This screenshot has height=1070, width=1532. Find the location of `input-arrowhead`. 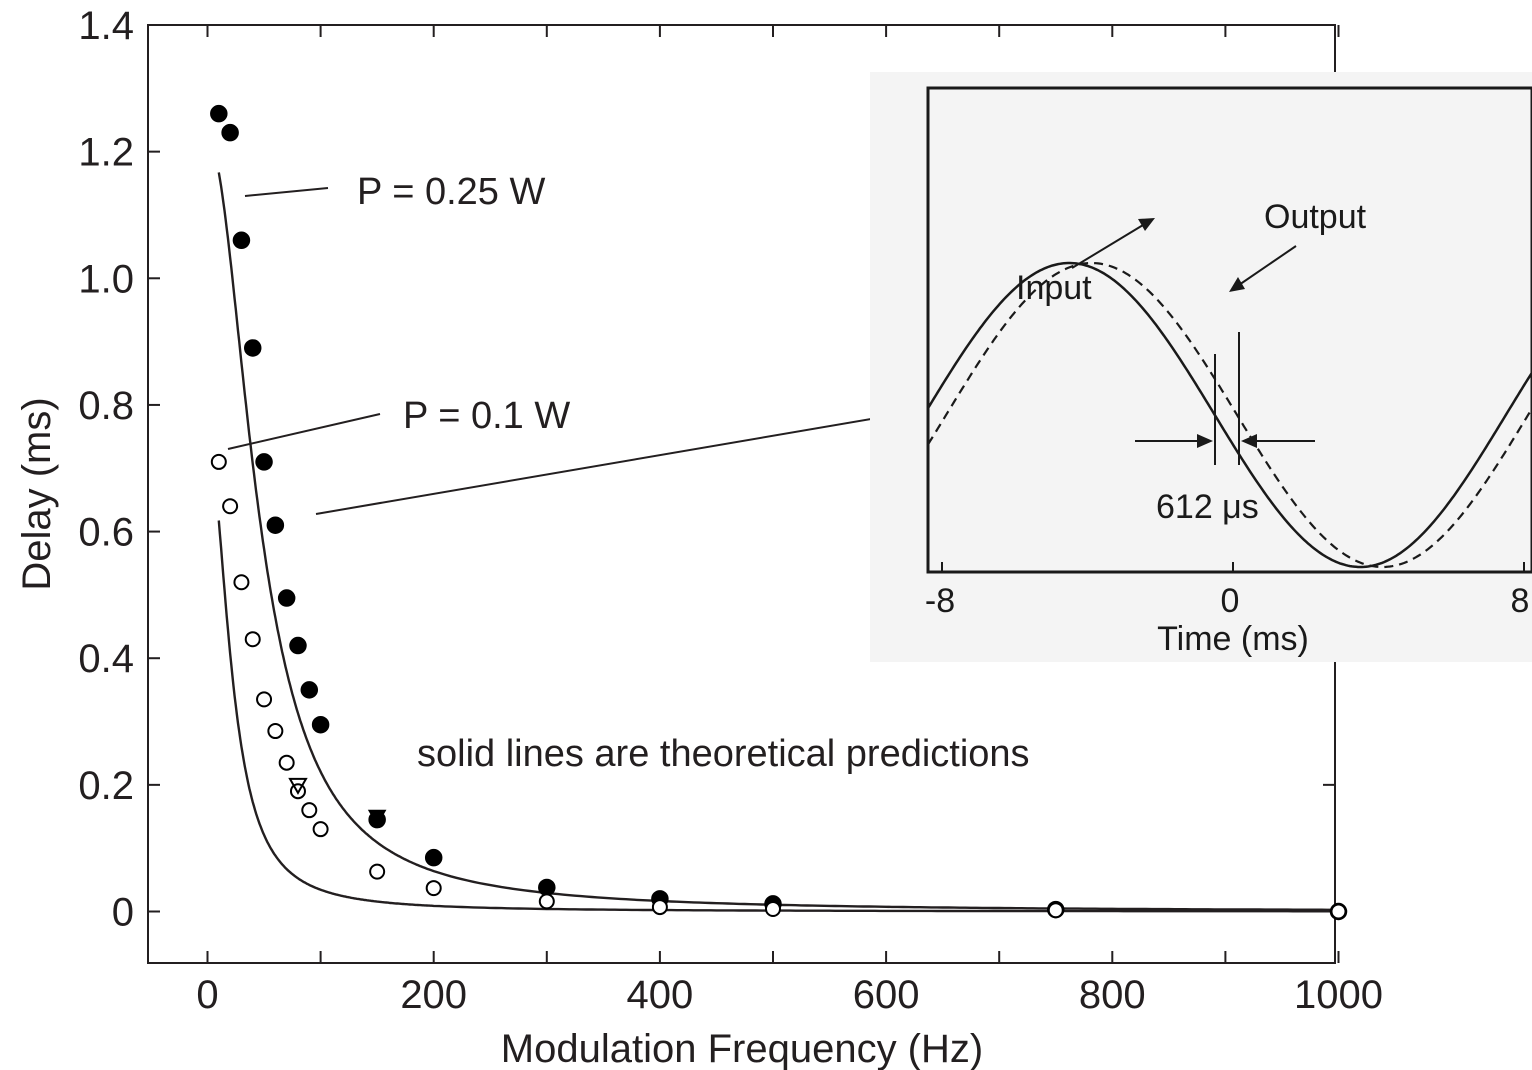

input-arrowhead is located at coordinates (1146, 224).